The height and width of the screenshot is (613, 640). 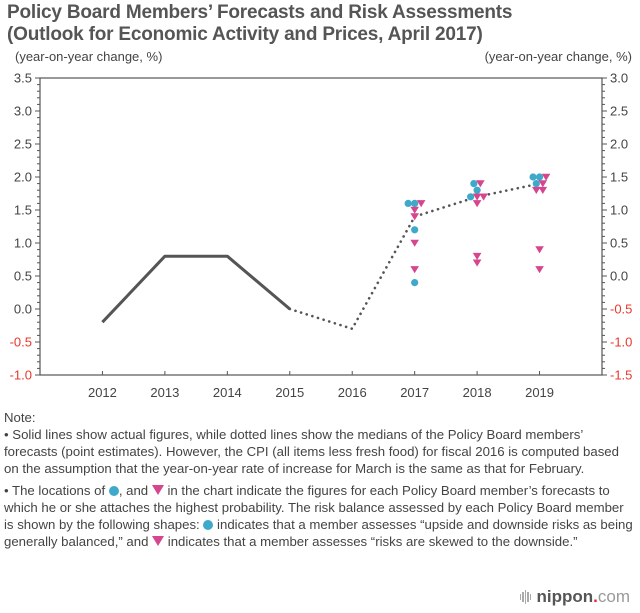 What do you see at coordinates (23, 210) in the screenshot?
I see `left-axis-label: 1.5` at bounding box center [23, 210].